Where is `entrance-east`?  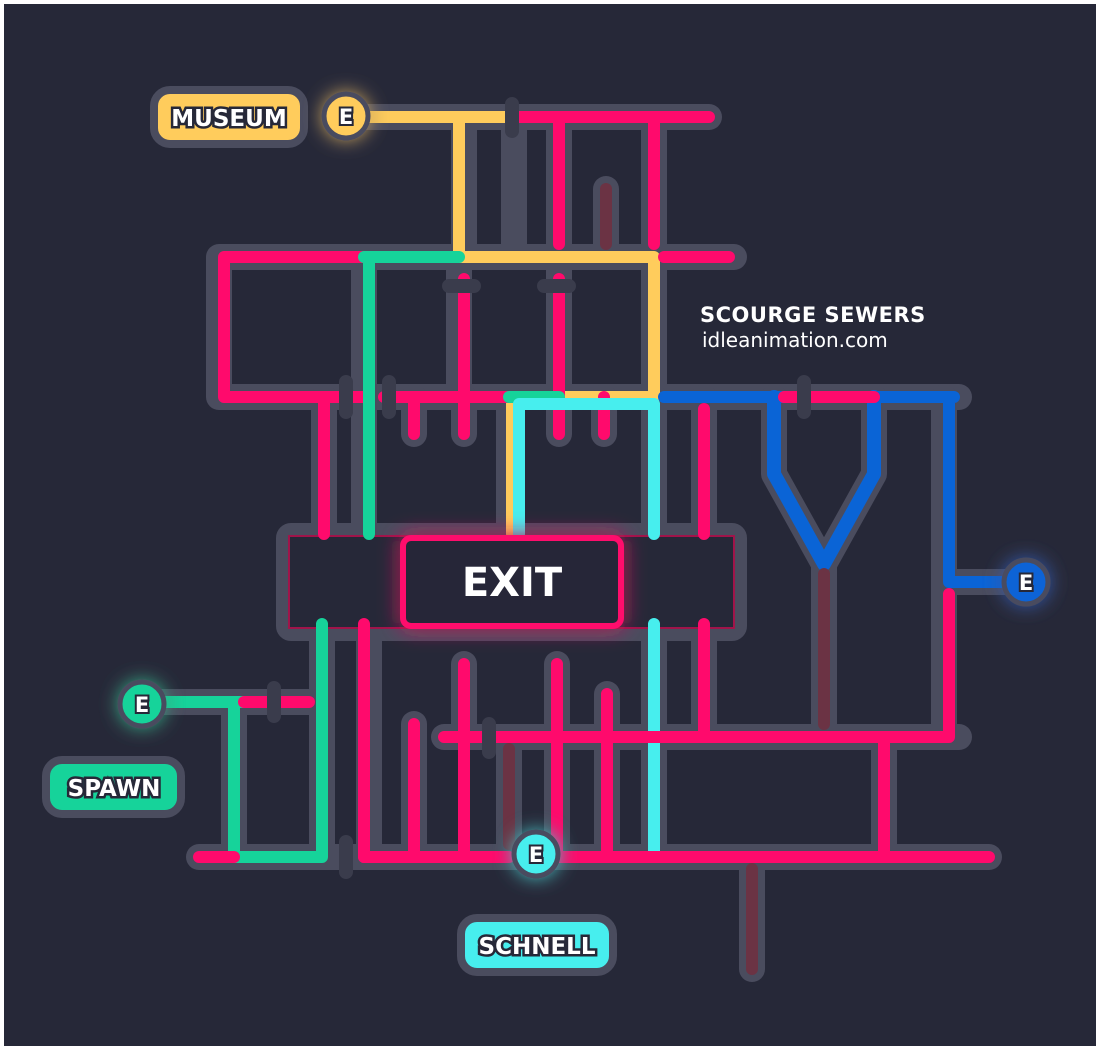 entrance-east is located at coordinates (1026, 582).